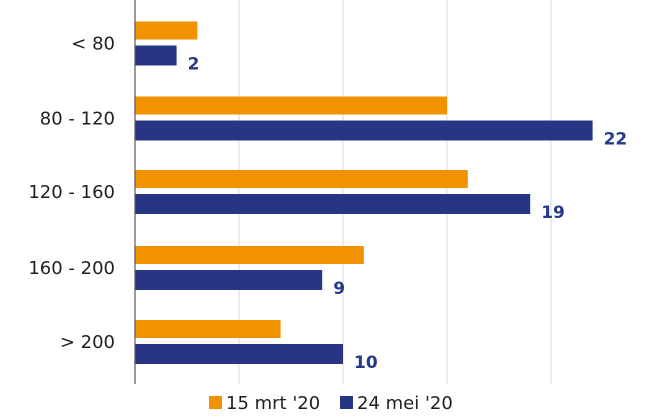 Image resolution: width=652 pixels, height=417 pixels. What do you see at coordinates (93, 44) in the screenshot?
I see `category-label: < 80` at bounding box center [93, 44].